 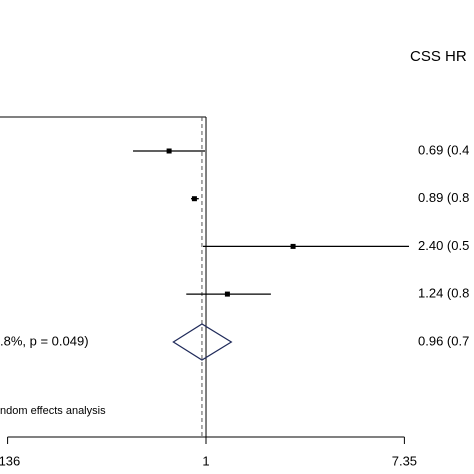 What do you see at coordinates (205, 460) in the screenshot?
I see `x-tick-label: 1` at bounding box center [205, 460].